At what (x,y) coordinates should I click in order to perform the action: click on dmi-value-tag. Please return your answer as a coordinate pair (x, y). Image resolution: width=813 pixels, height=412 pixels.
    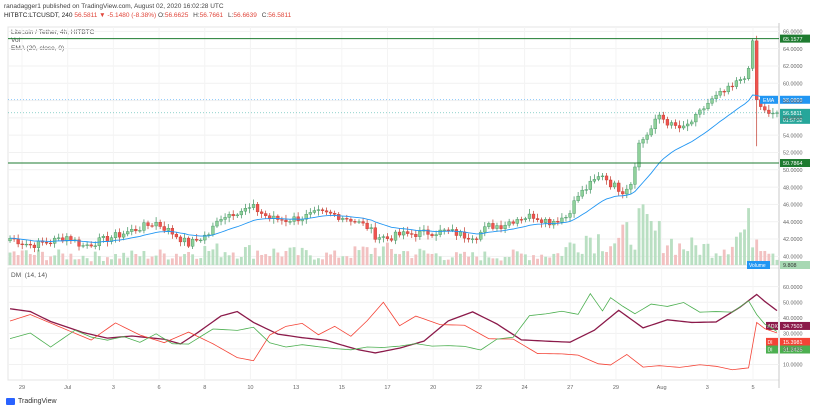
    Looking at the image, I should click on (795, 325).